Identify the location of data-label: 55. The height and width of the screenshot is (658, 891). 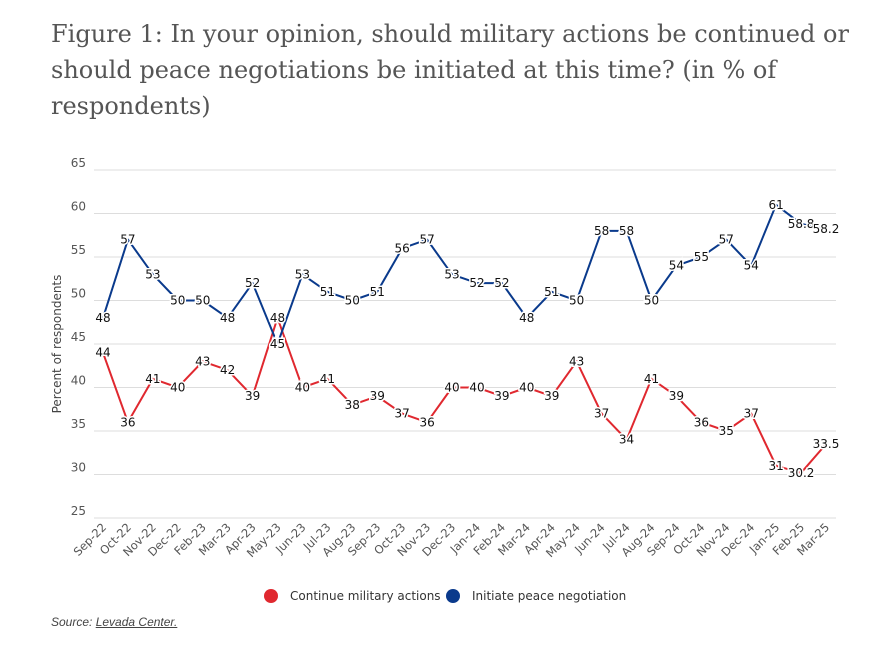
(701, 257).